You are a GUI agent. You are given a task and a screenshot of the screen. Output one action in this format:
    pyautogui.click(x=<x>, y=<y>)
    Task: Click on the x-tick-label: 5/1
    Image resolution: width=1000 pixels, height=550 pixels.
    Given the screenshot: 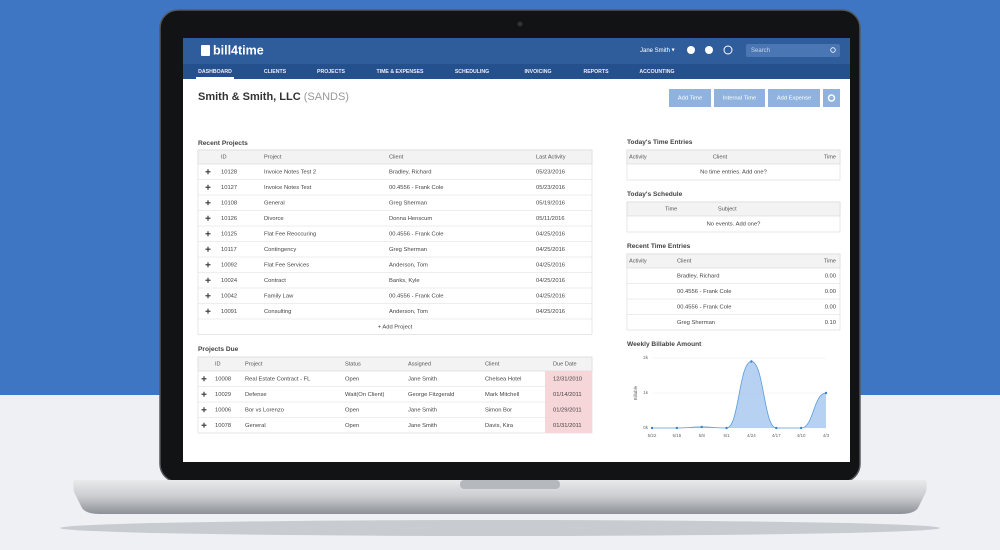 What is the action you would take?
    pyautogui.click(x=726, y=435)
    